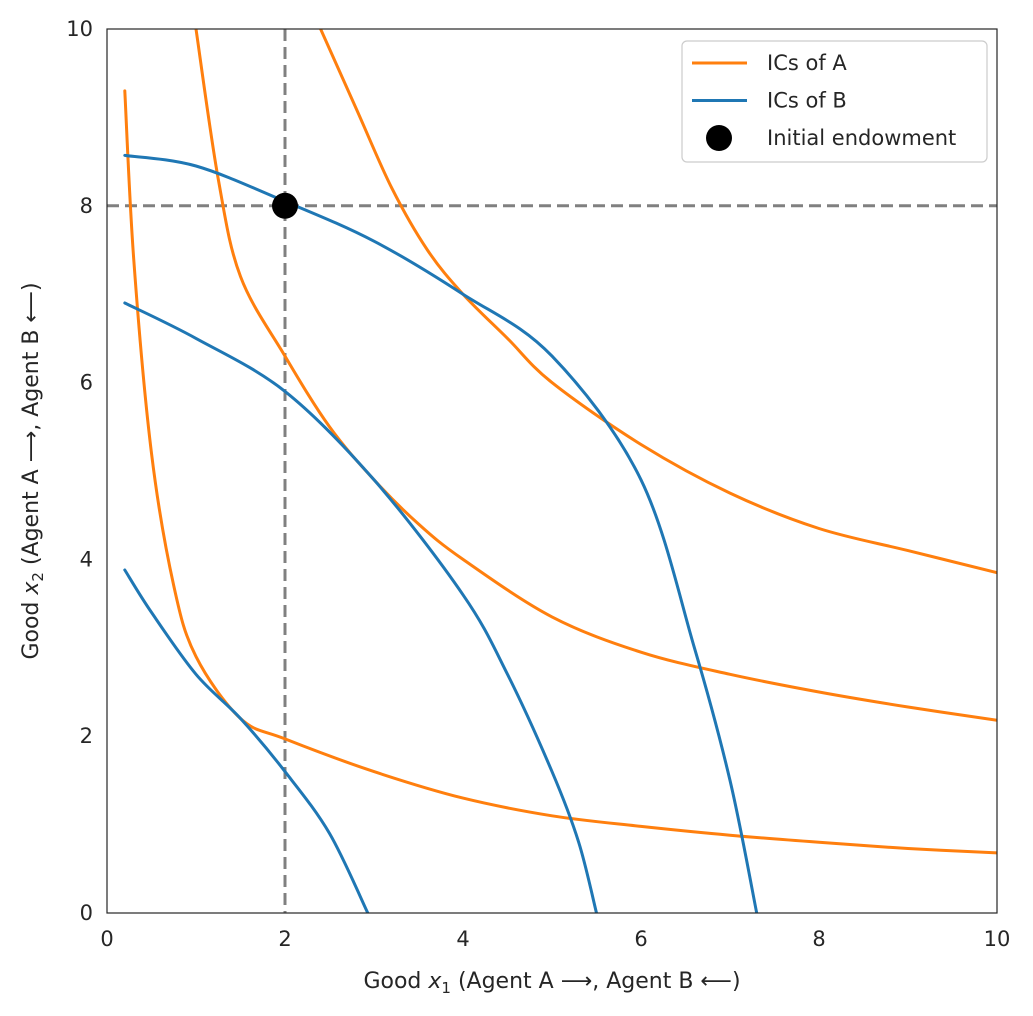  I want to click on y-tick-label: 6, so click(86, 383).